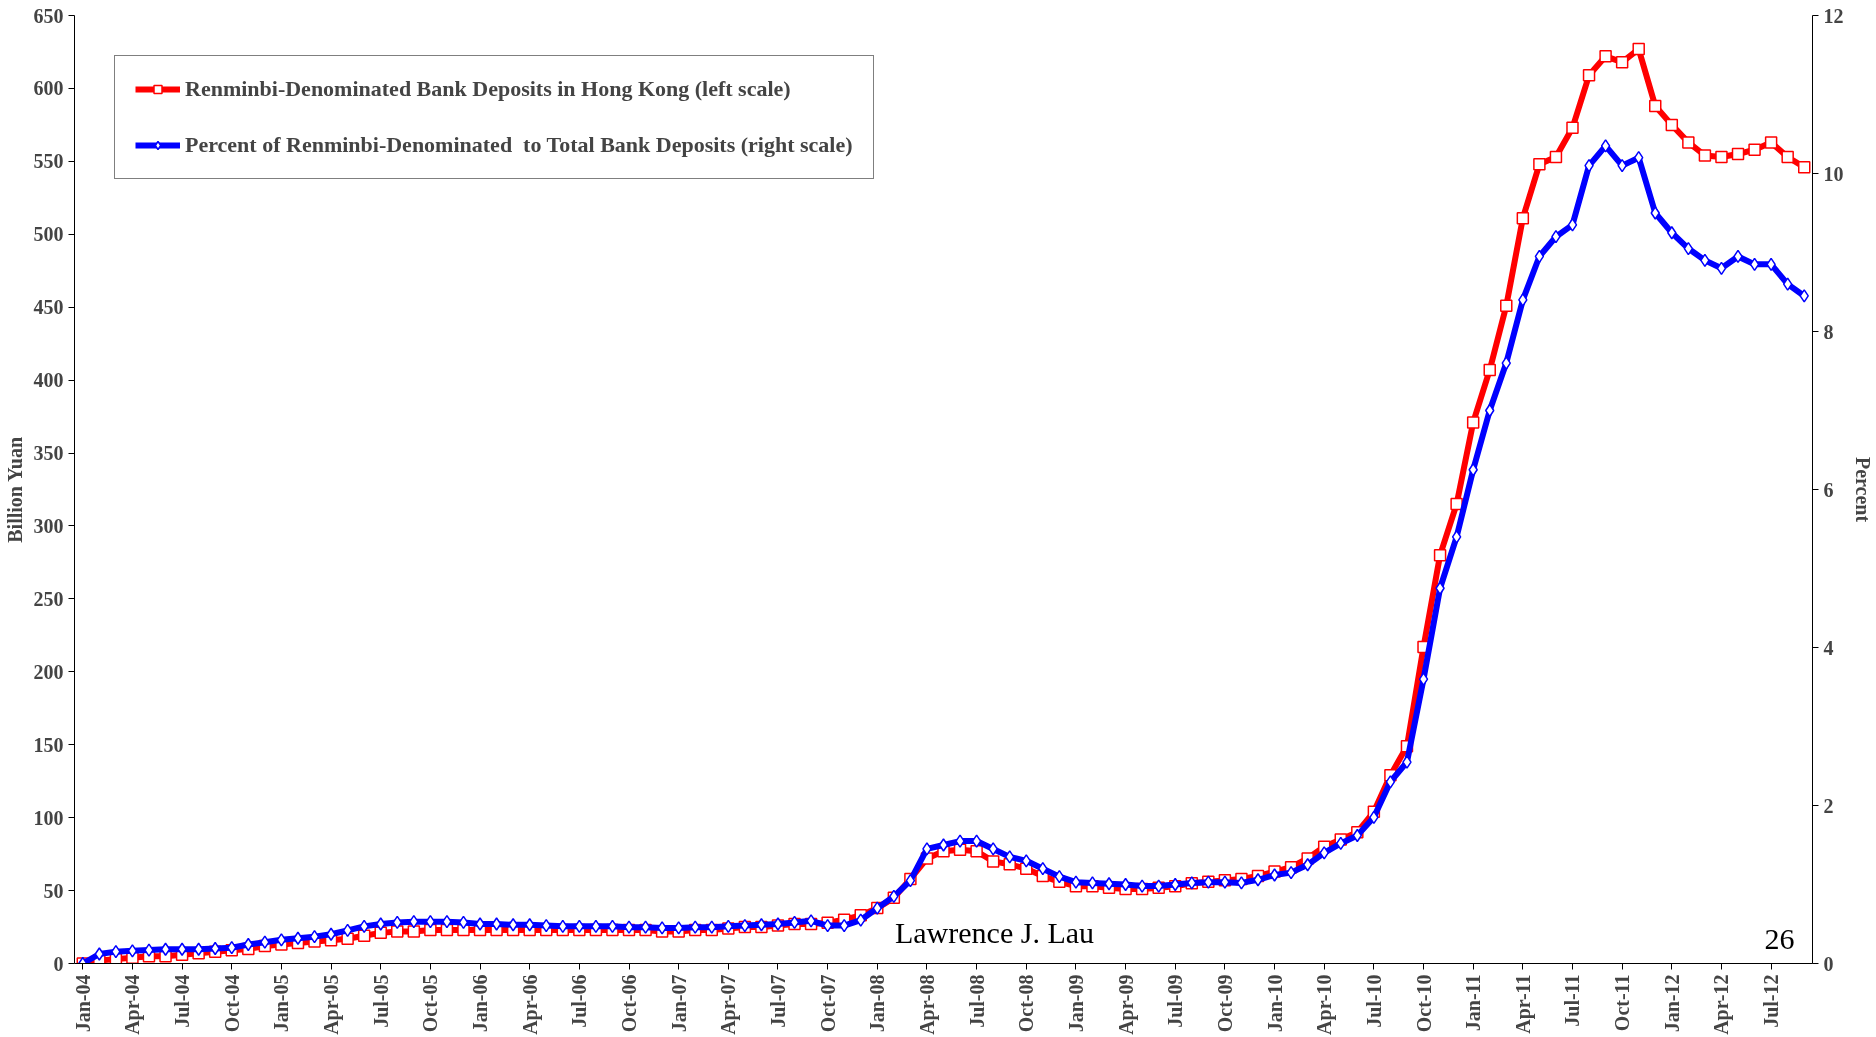 Image resolution: width=1876 pixels, height=1037 pixels. I want to click on x-tick-label: Jul-06, so click(579, 1001).